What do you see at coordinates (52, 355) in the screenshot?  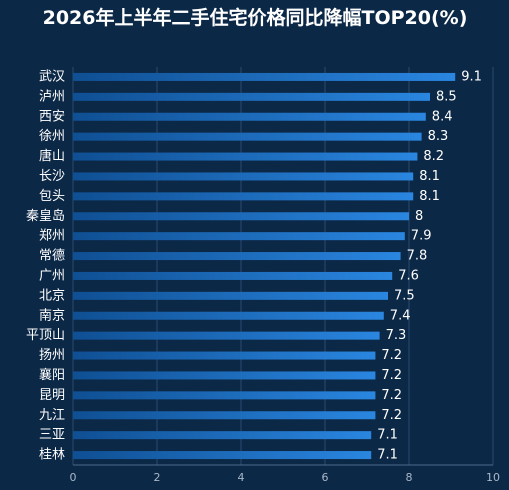 I see `y-tick-label: 扬州` at bounding box center [52, 355].